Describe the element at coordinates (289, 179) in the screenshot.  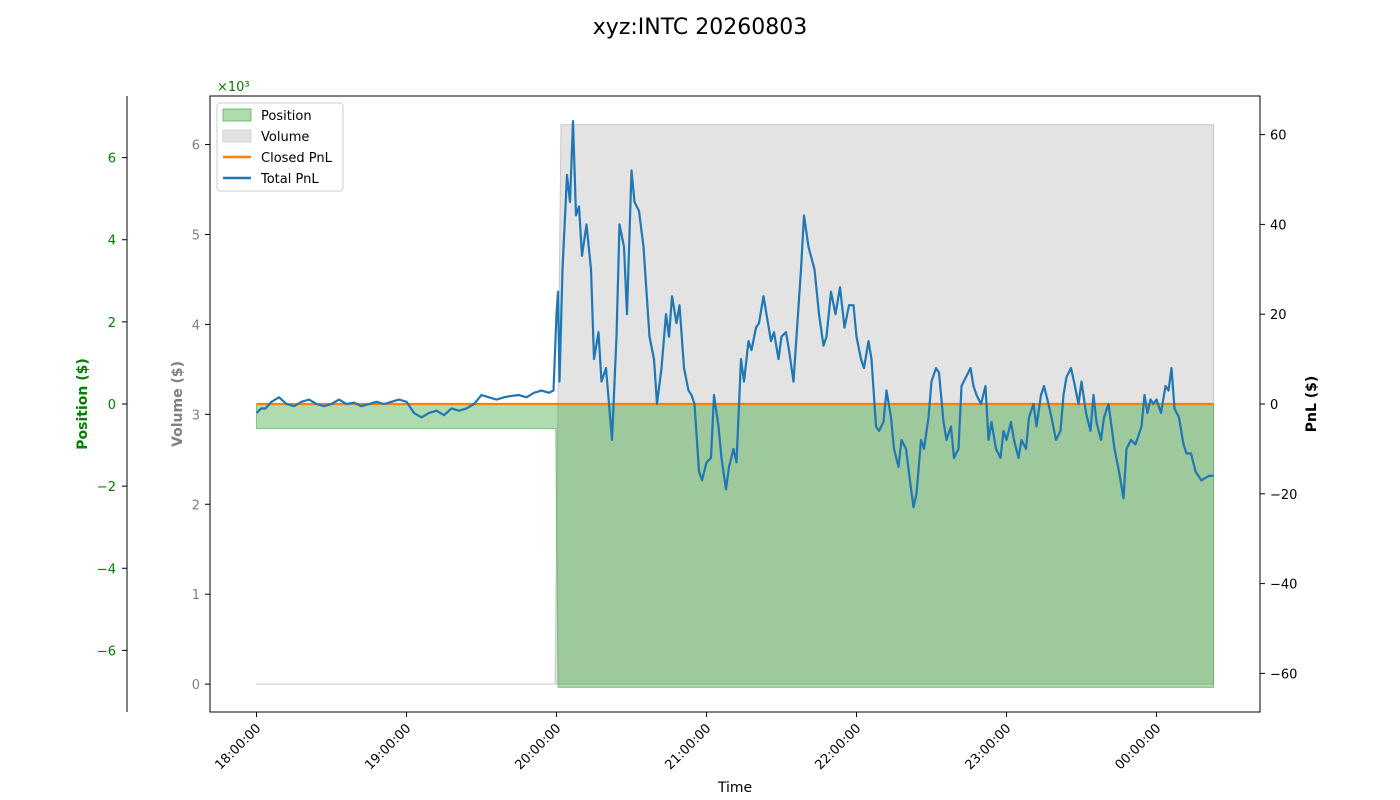
I see `legend-label-total-pnl: Total PnL` at that location.